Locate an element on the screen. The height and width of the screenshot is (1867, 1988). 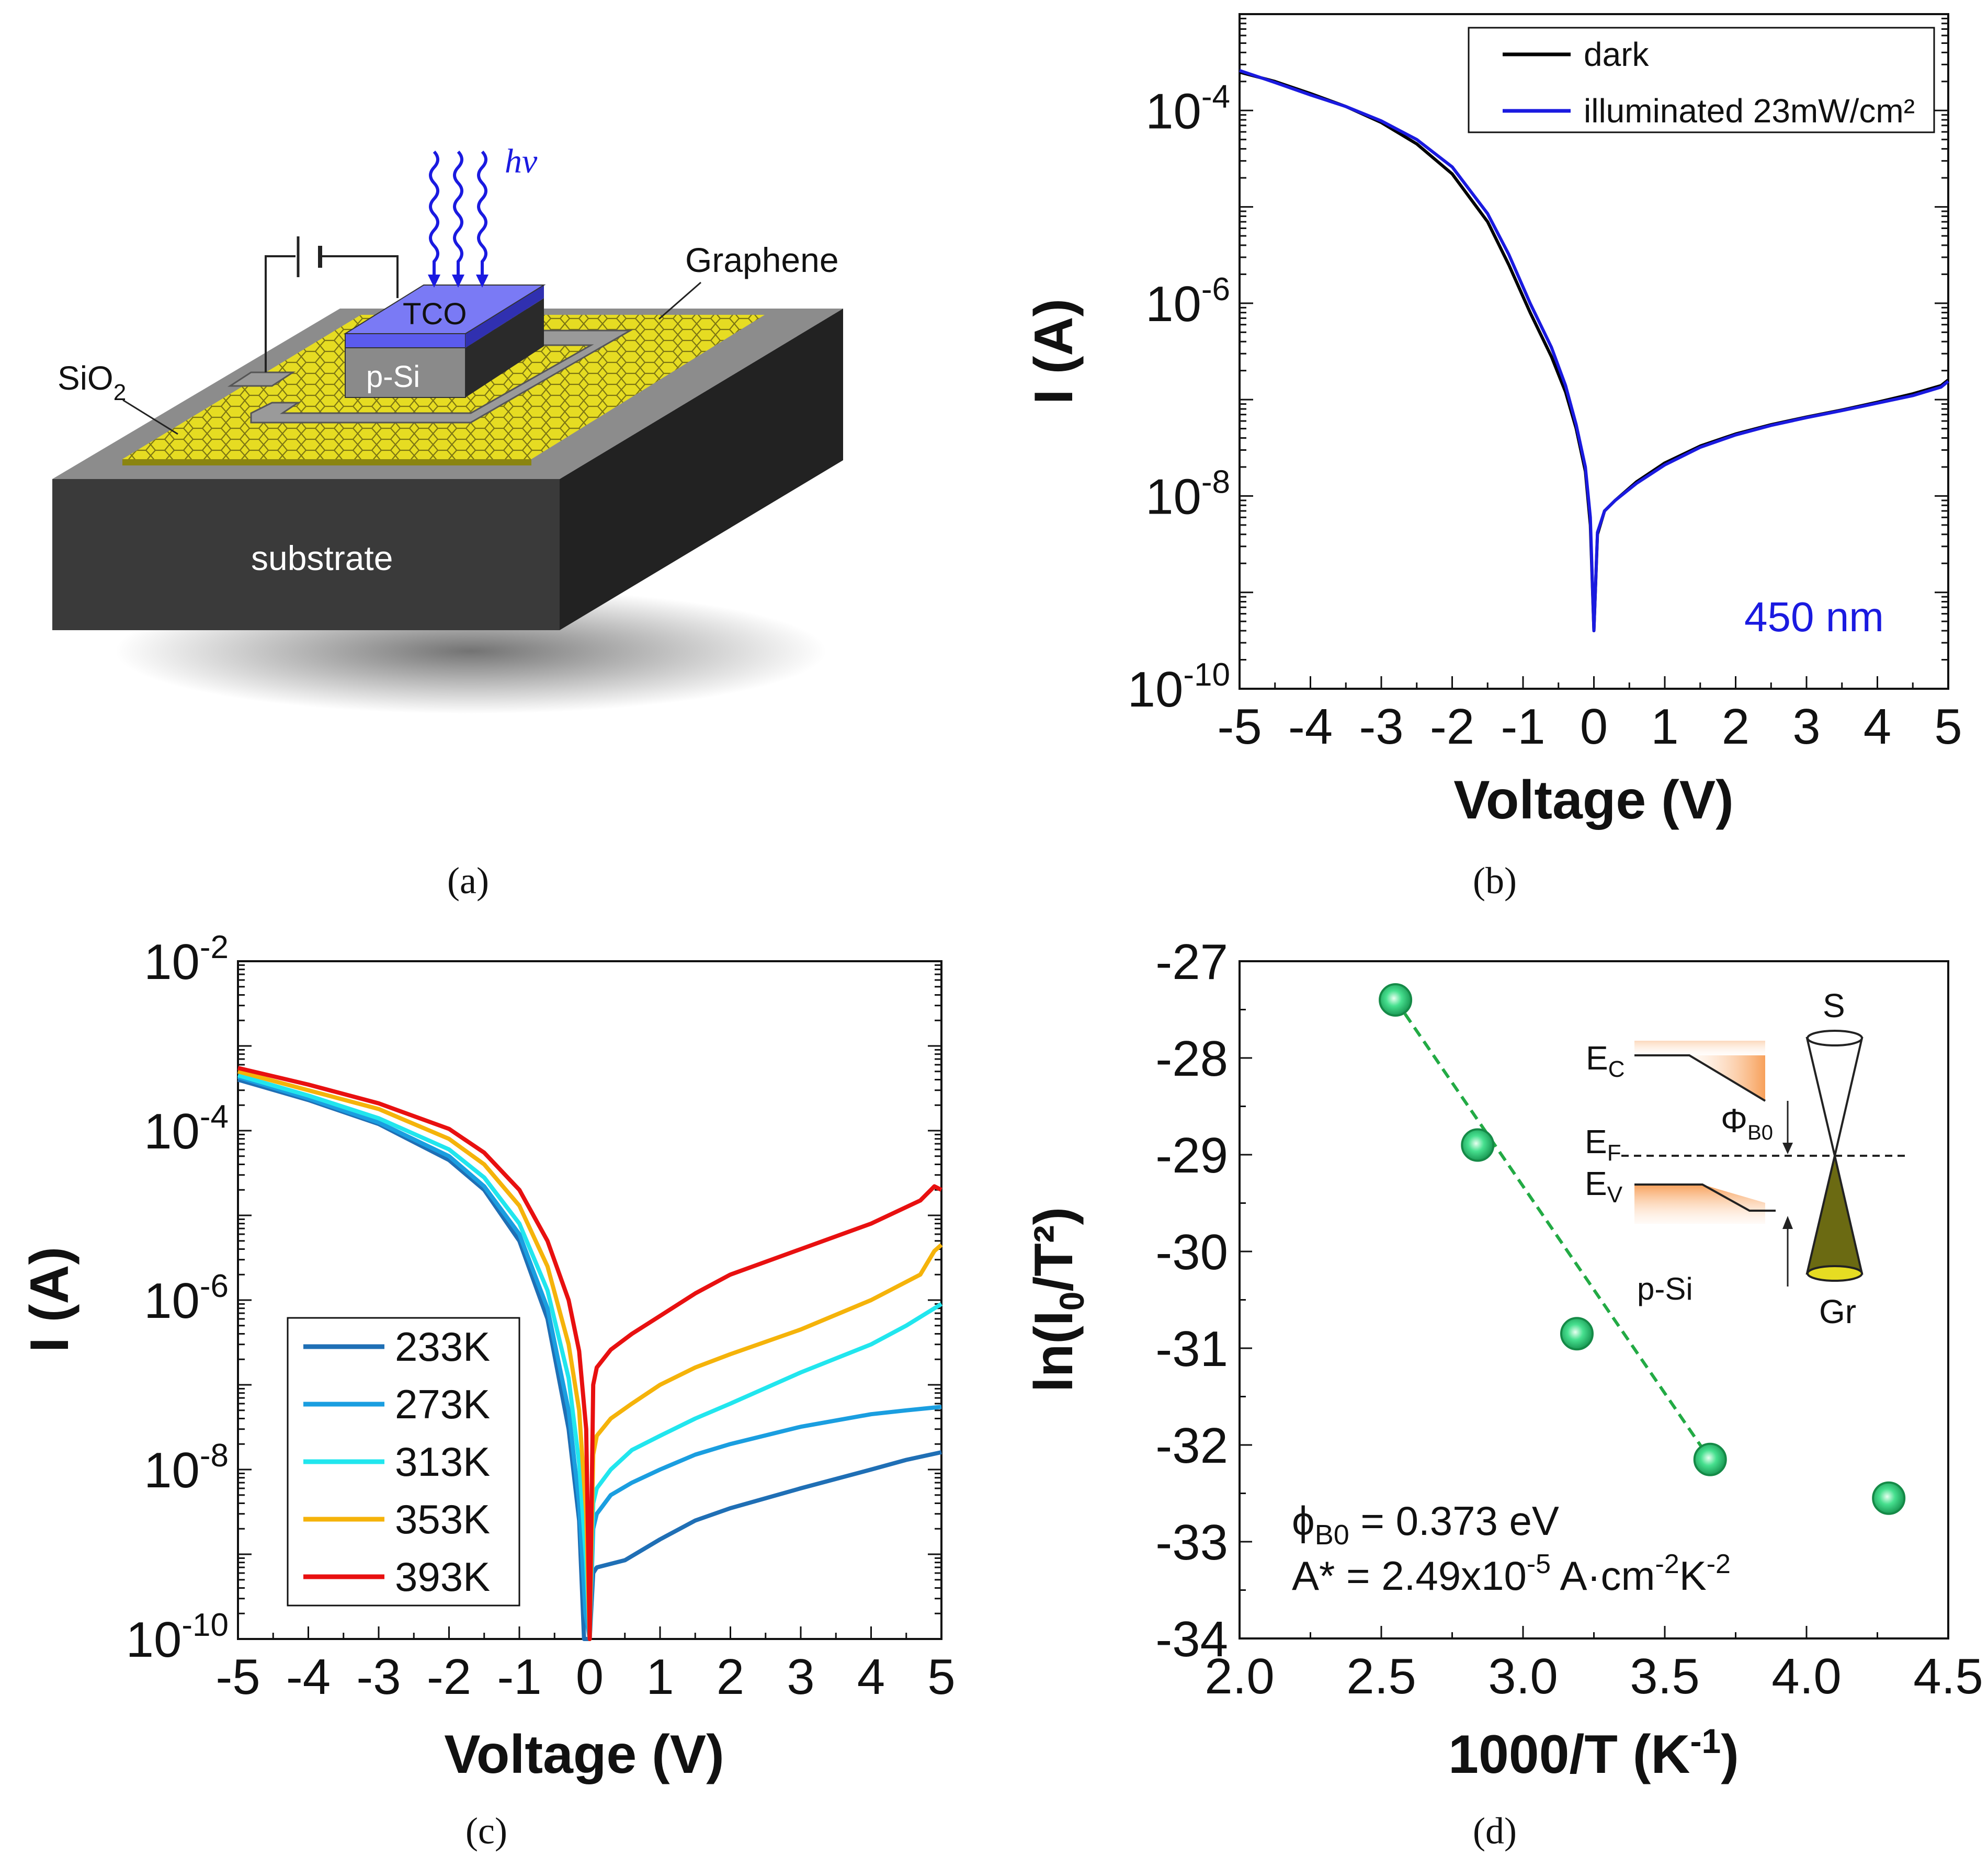
s-label: S is located at coordinates (1834, 1005).